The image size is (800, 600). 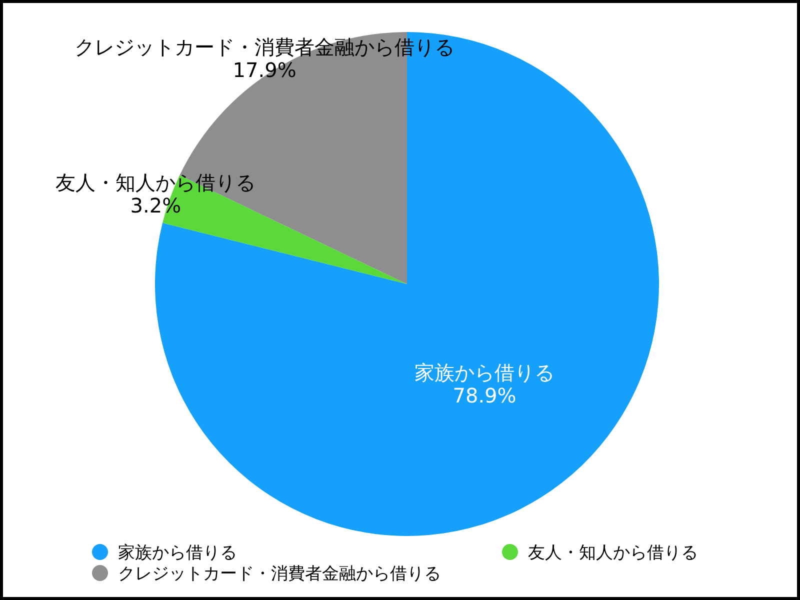 I want to click on slice-label: 友人・知人から借りる, so click(x=156, y=182).